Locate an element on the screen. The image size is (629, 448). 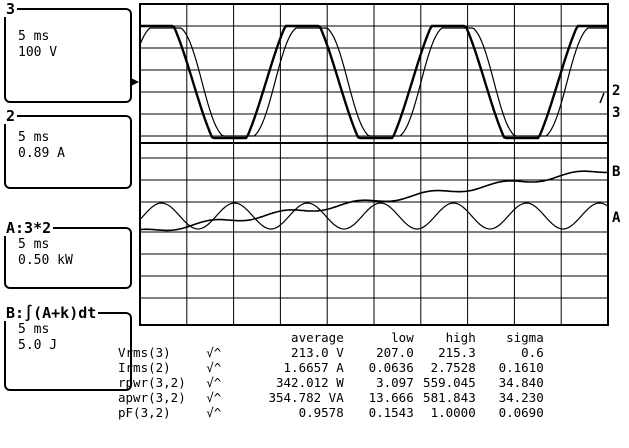
channel-b-label: B:∫(A+k)dt is located at coordinates (51, 313).